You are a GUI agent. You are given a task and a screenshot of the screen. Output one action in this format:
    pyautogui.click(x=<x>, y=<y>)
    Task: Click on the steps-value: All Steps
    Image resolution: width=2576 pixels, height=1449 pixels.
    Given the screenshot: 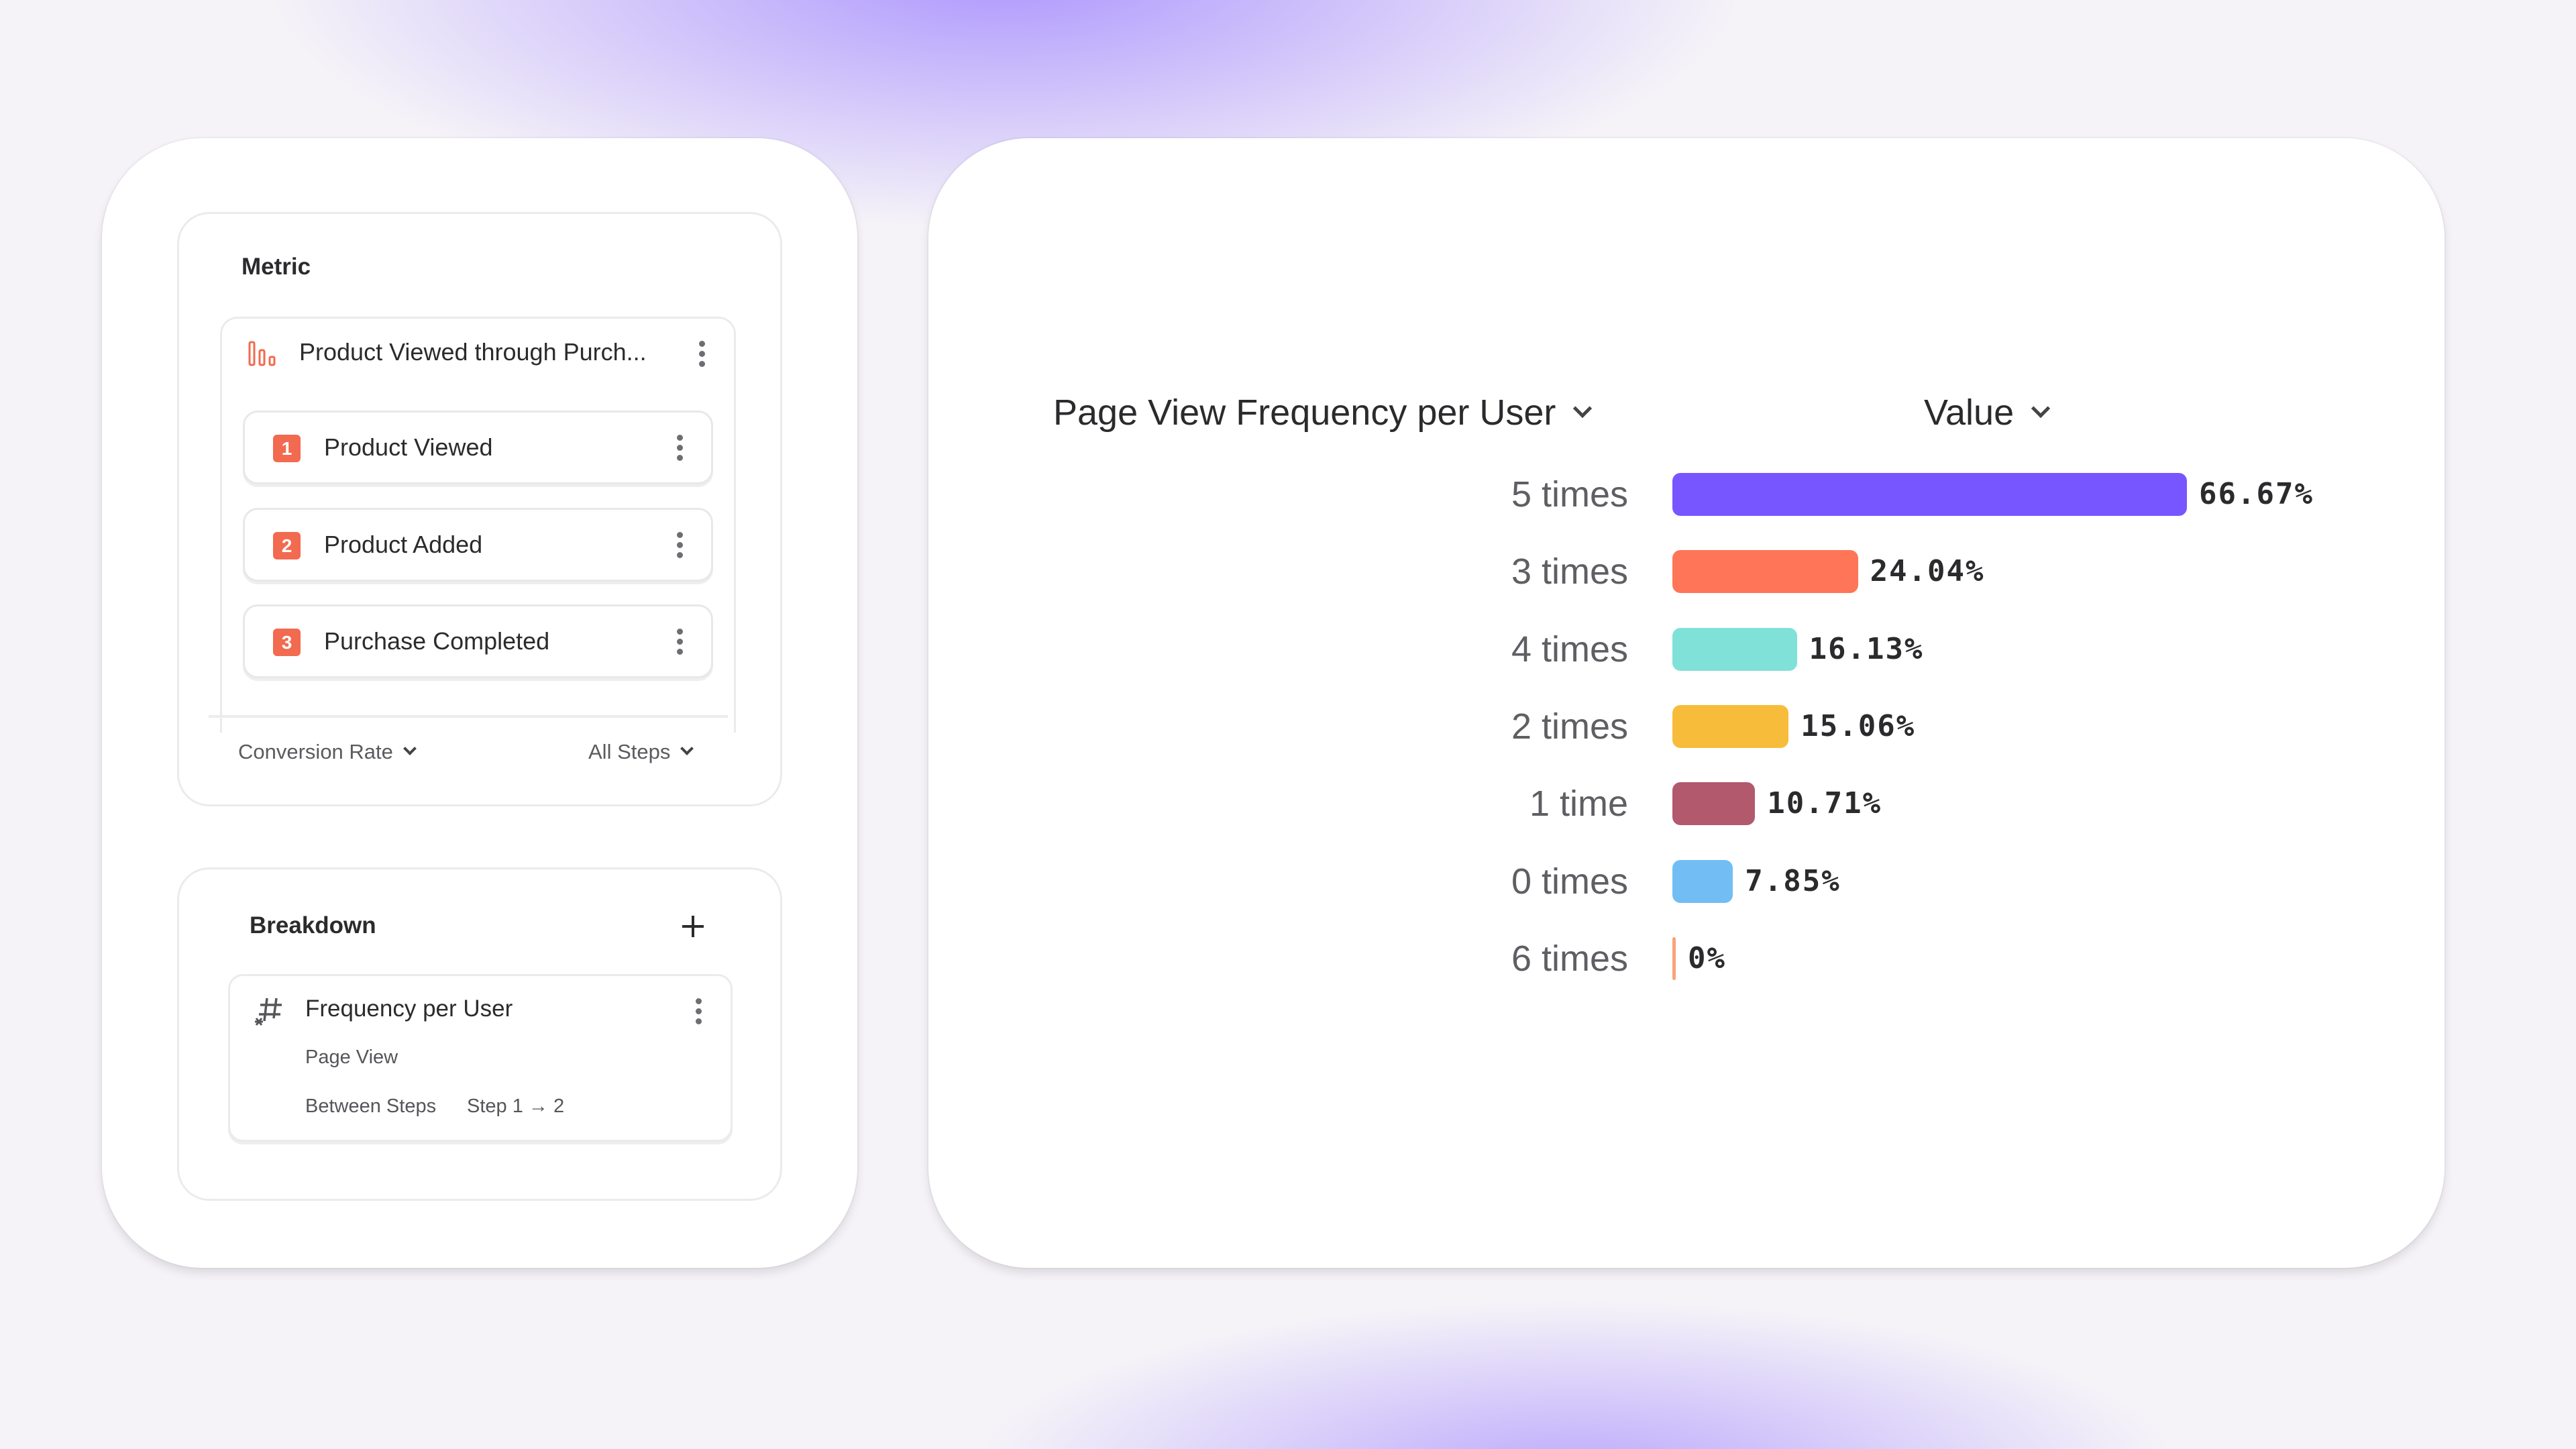 What is the action you would take?
    pyautogui.click(x=629, y=751)
    